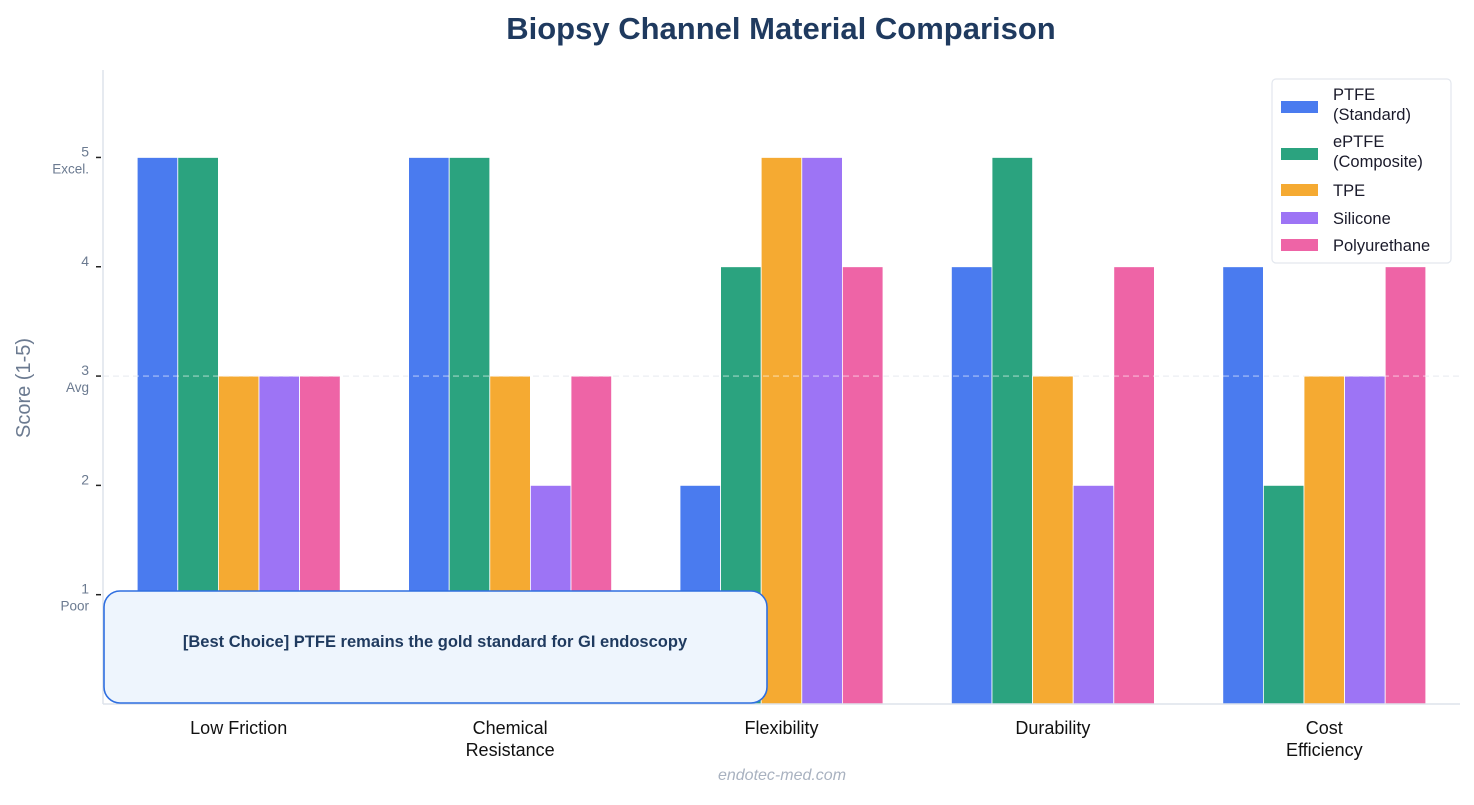  Describe the element at coordinates (24, 388) in the screenshot. I see `y-axis-label: Score (1-5)` at that location.